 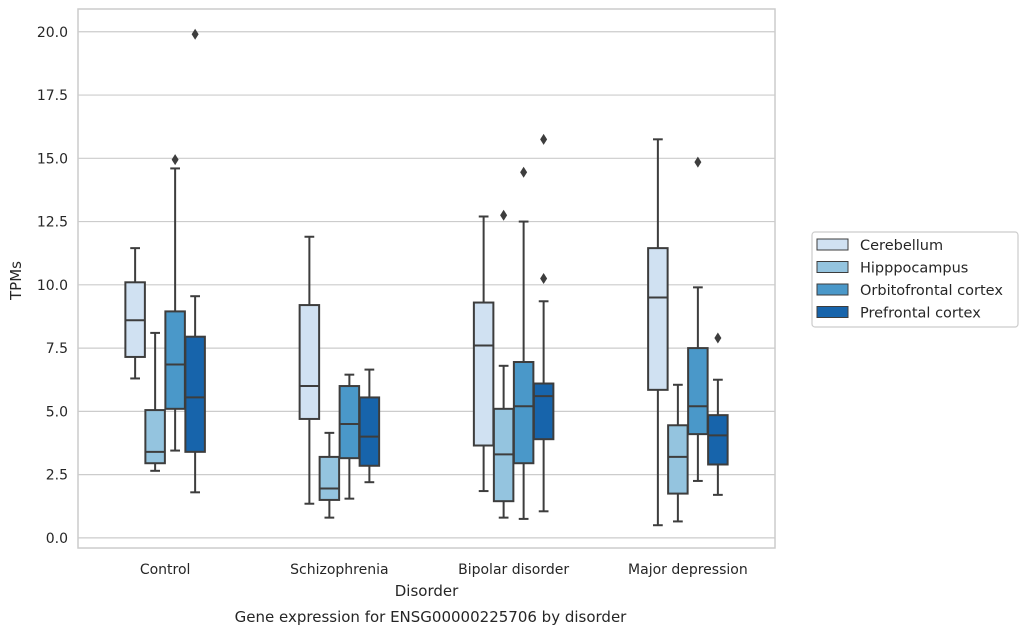 What do you see at coordinates (57, 476) in the screenshot?
I see `y-tick-label: 2.5` at bounding box center [57, 476].